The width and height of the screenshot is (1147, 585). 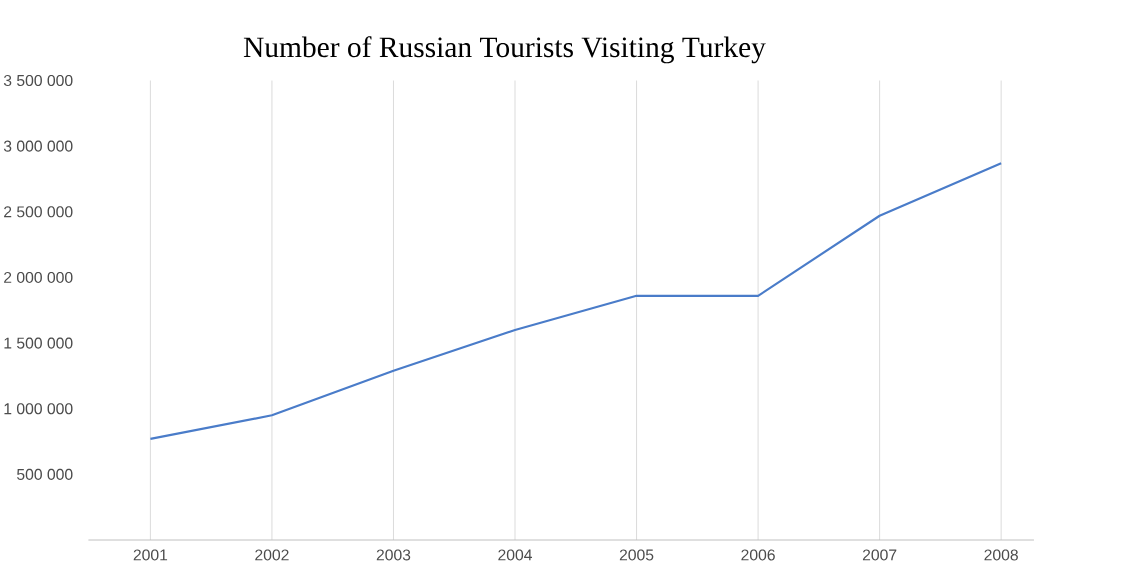 What do you see at coordinates (45, 474) in the screenshot?
I see `y-tick-label: 500 000` at bounding box center [45, 474].